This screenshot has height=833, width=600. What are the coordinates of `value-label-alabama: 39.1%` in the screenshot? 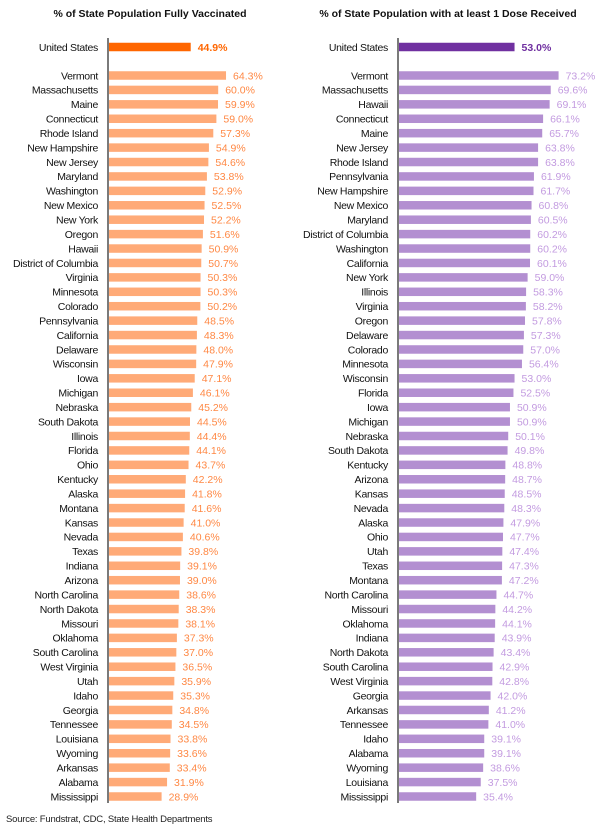 It's located at (506, 754).